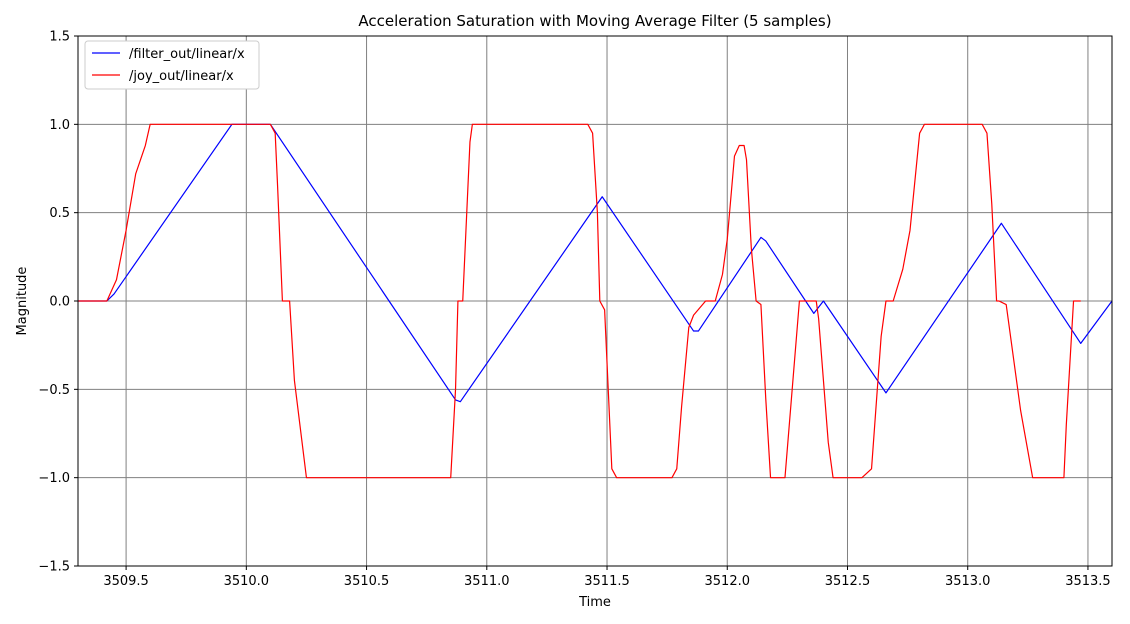 The image size is (1130, 624). Describe the element at coordinates (247, 581) in the screenshot. I see `x-tick-label: 3510.0` at that location.